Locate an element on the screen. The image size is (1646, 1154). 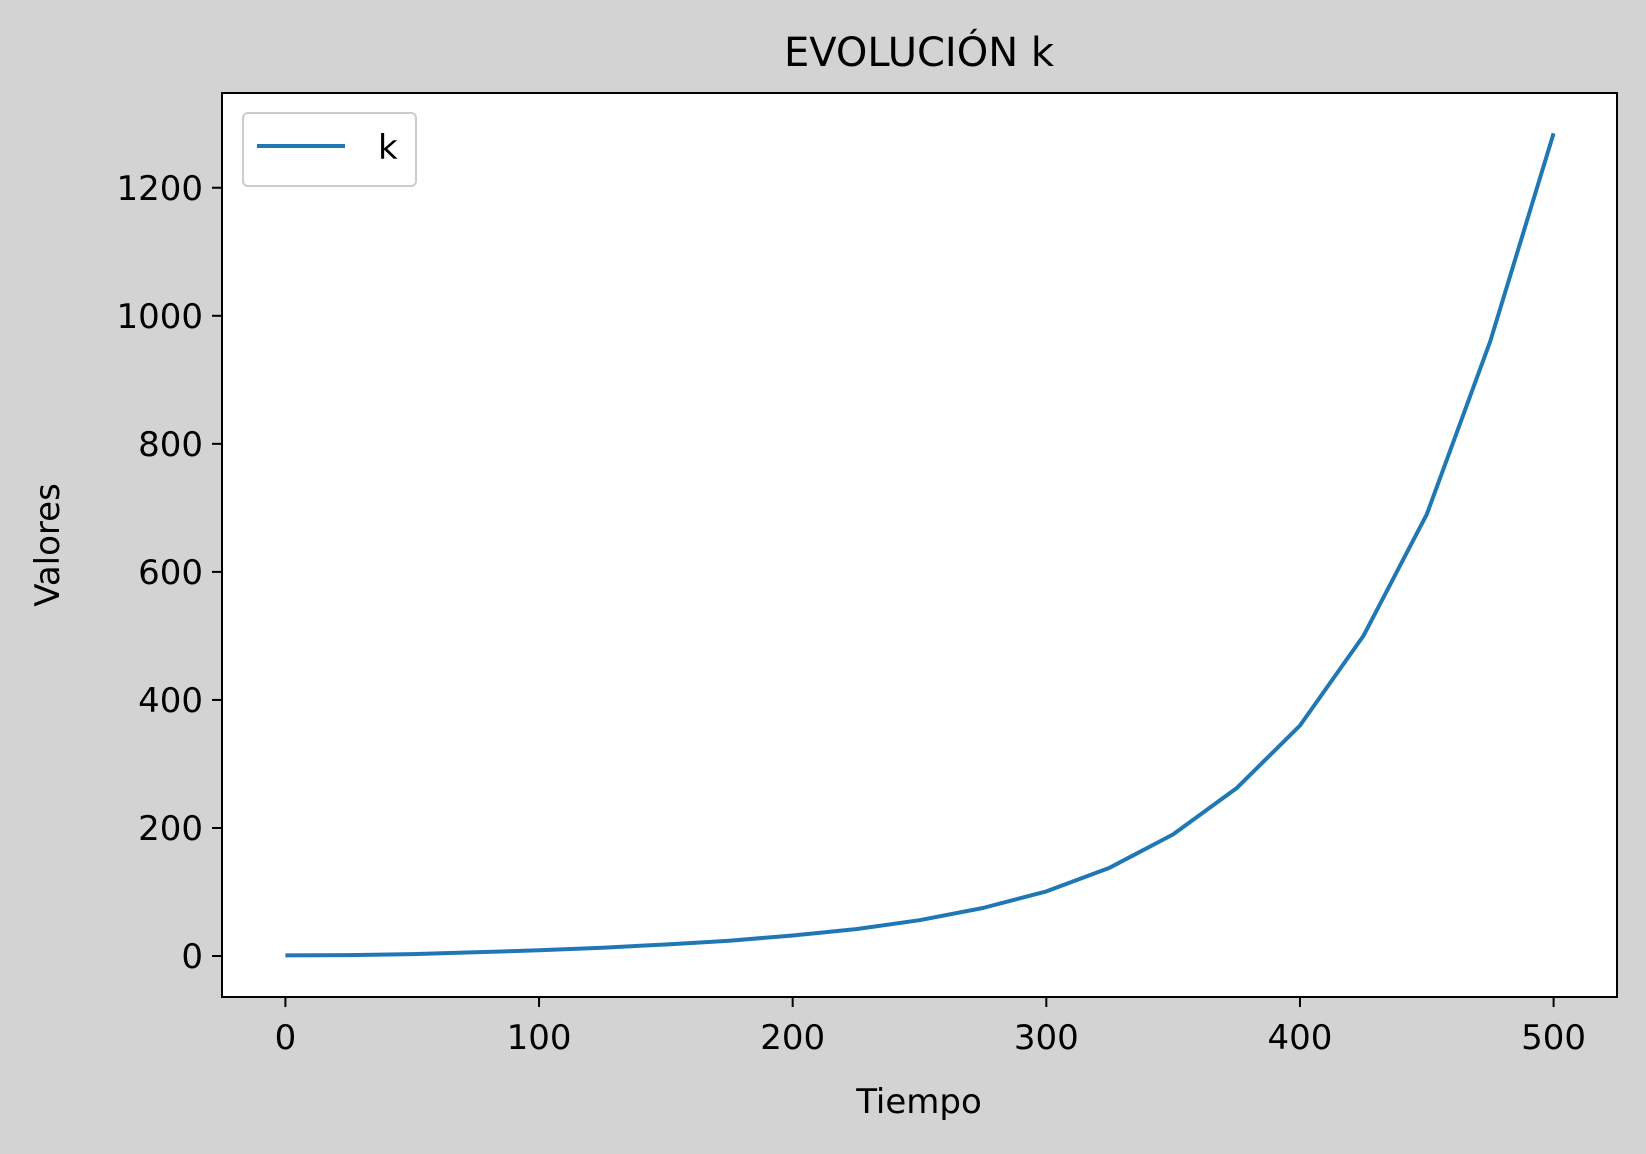
y-tick-label: 800 is located at coordinates (170, 445).